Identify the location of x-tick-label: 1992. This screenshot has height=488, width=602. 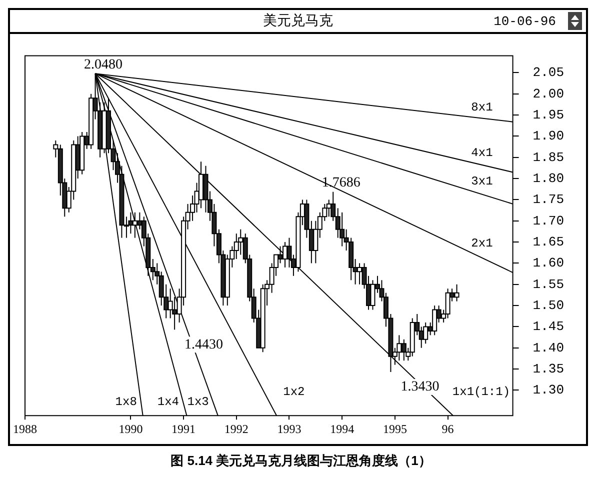
(236, 429).